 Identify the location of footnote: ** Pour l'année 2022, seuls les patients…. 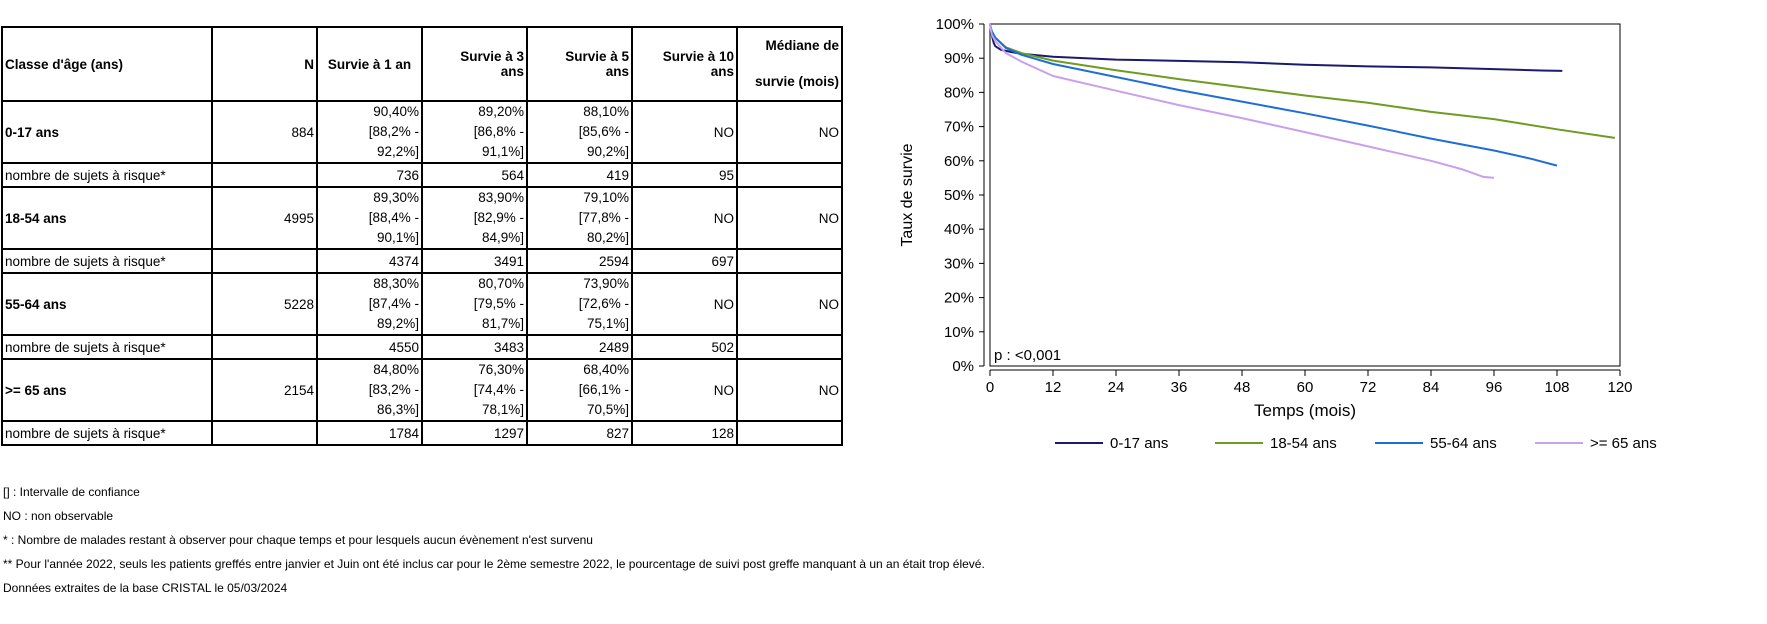
(494, 564).